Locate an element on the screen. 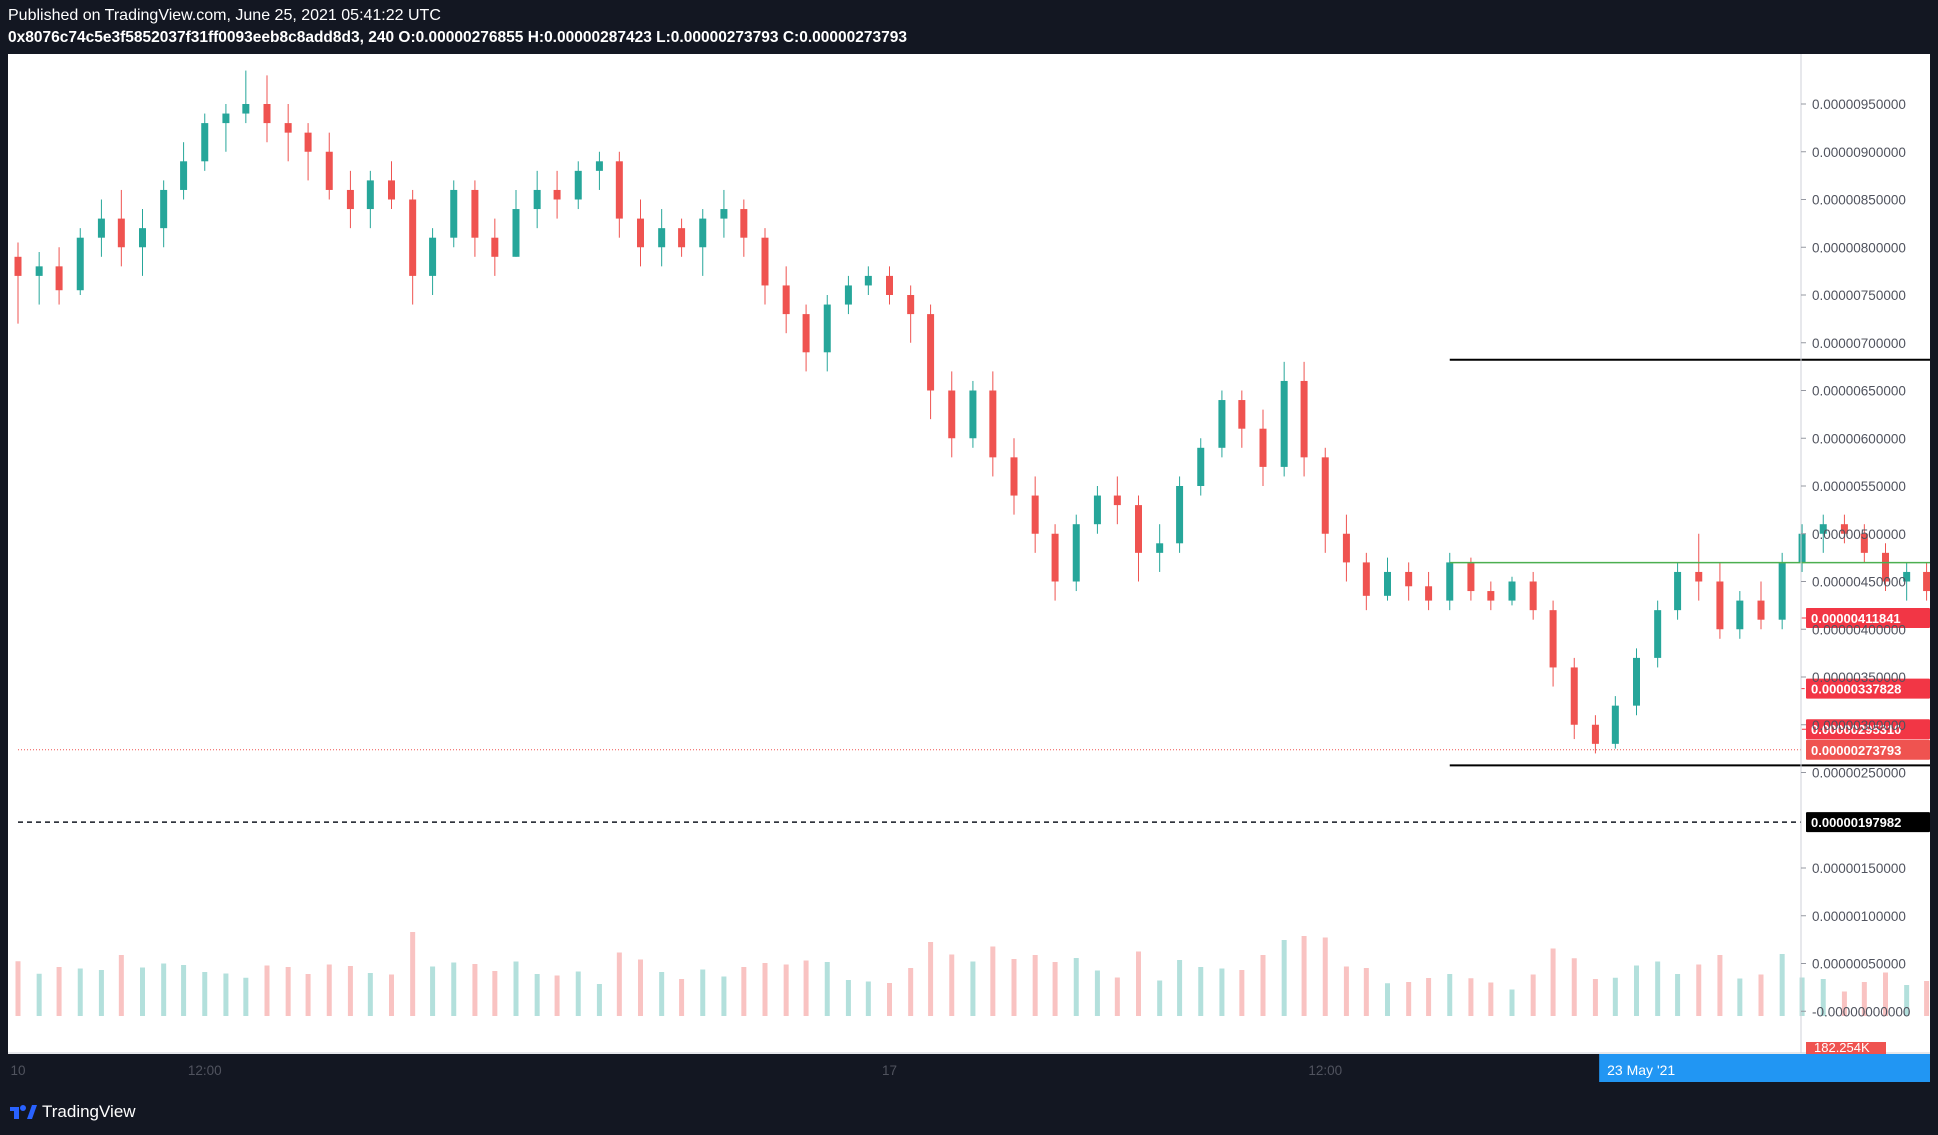  tradingview-brand: TradingView is located at coordinates (89, 1111).